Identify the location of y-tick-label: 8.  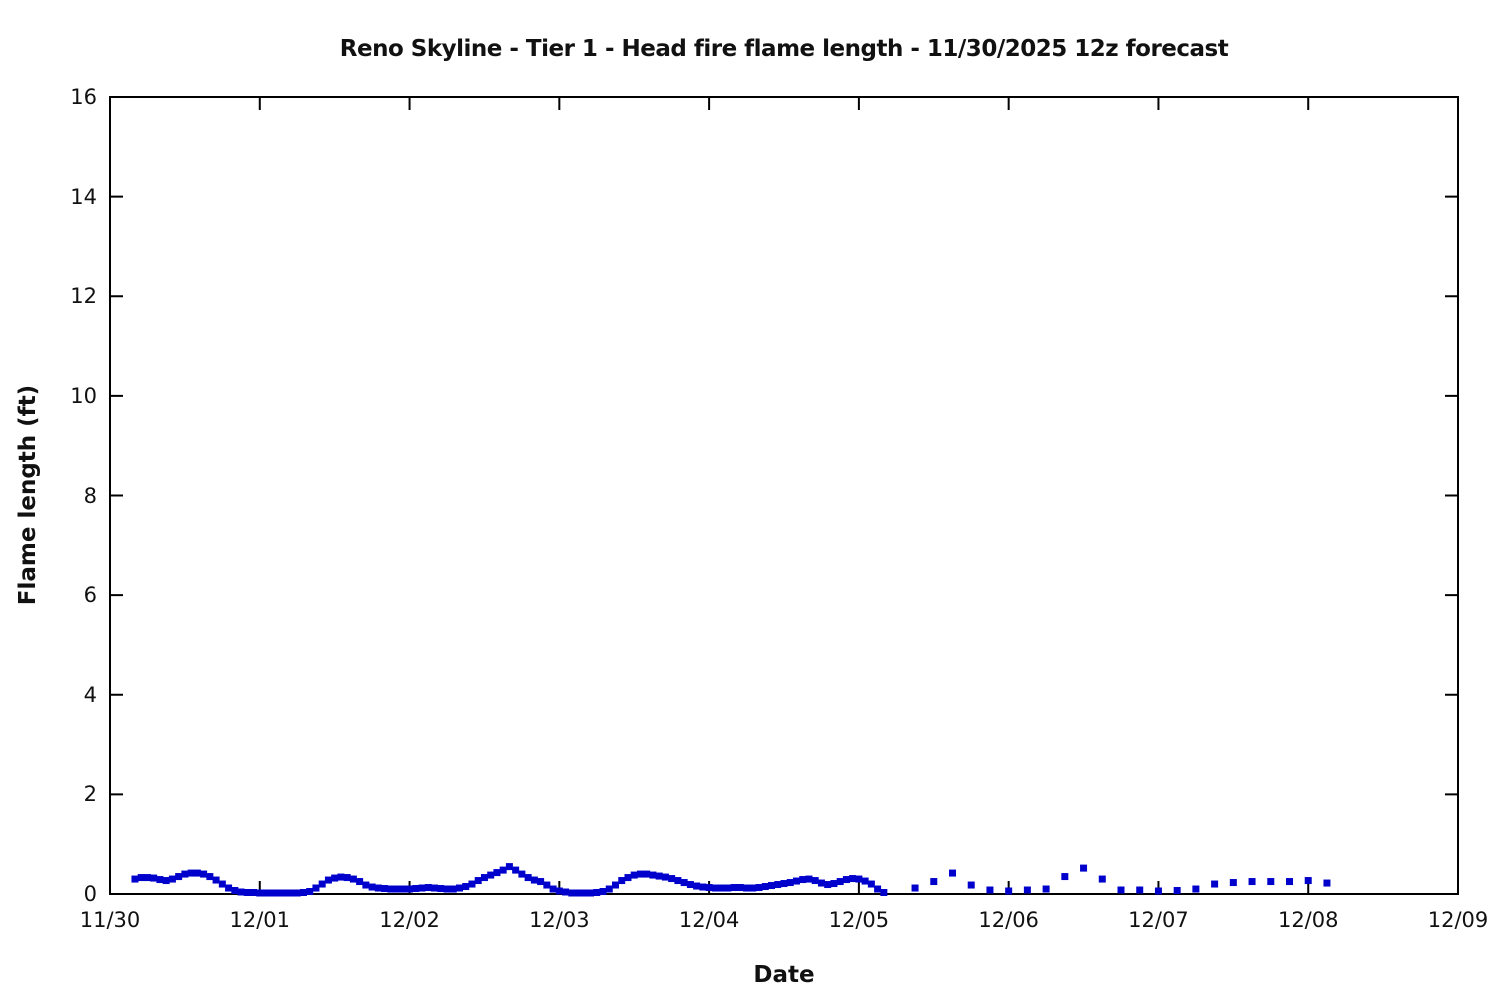
(90, 495).